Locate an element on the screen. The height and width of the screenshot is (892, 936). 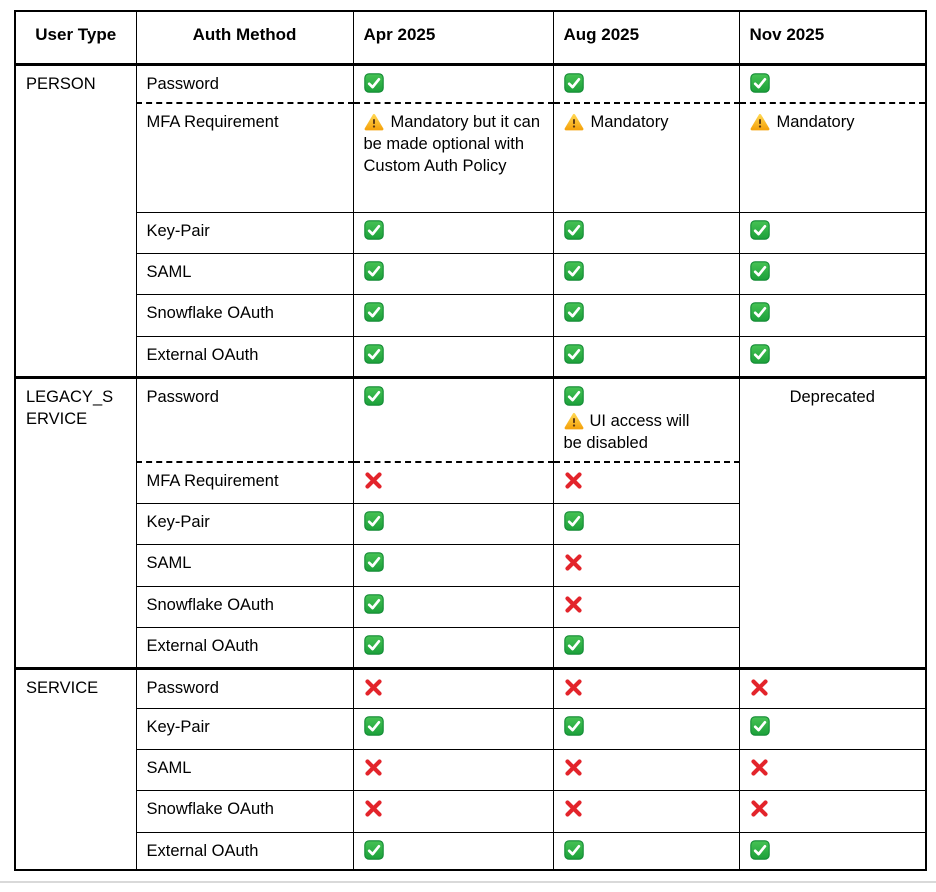
cell-person-snowflake-oauth-apr-2025 is located at coordinates (453, 315).